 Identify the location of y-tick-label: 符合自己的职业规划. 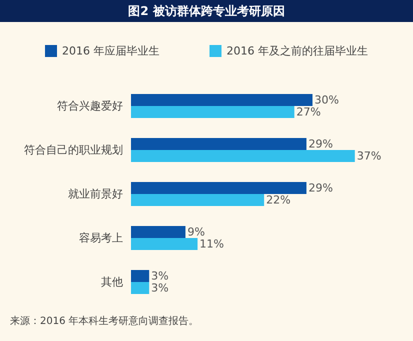
(73, 150).